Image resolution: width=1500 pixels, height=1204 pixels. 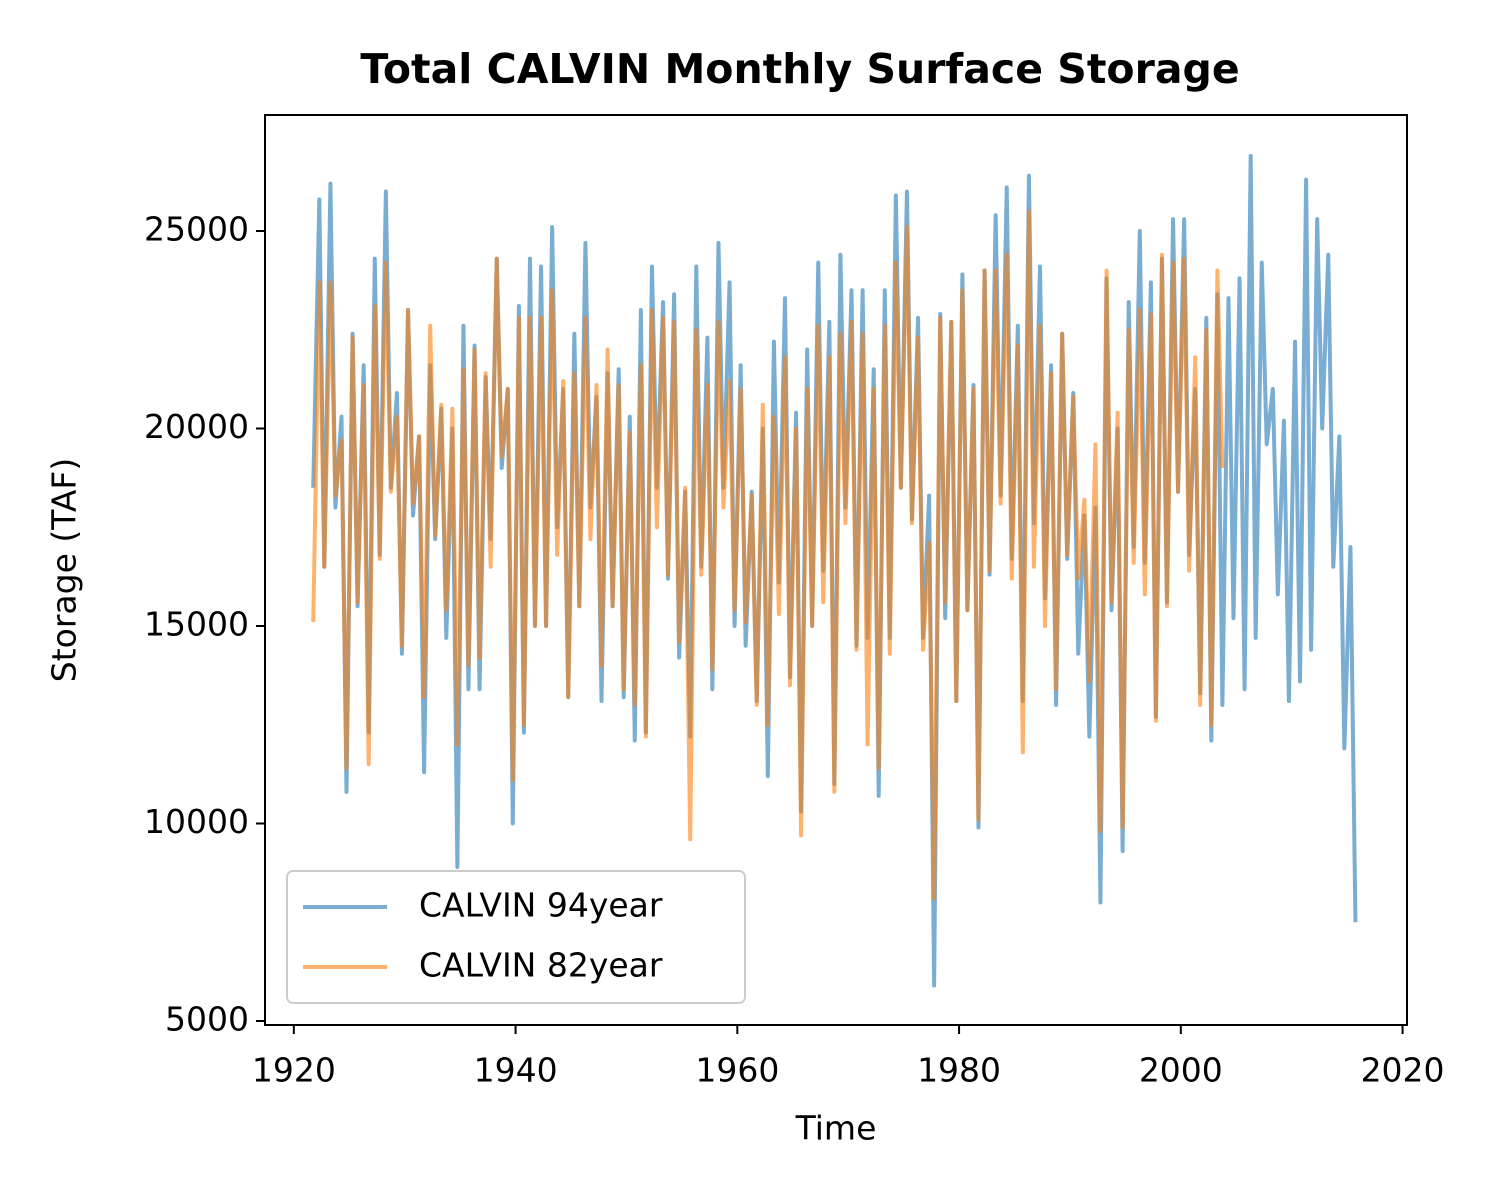 I want to click on y-tick-label: 20000, so click(x=196, y=426).